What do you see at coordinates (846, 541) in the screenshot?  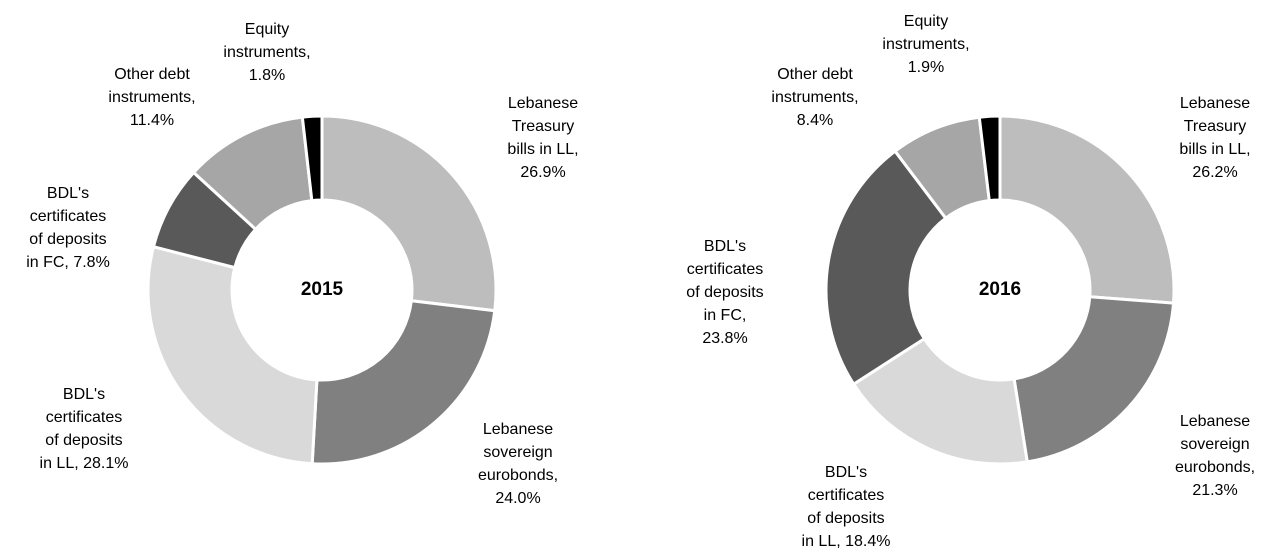 I see `data-label: in LL, 18.4%` at bounding box center [846, 541].